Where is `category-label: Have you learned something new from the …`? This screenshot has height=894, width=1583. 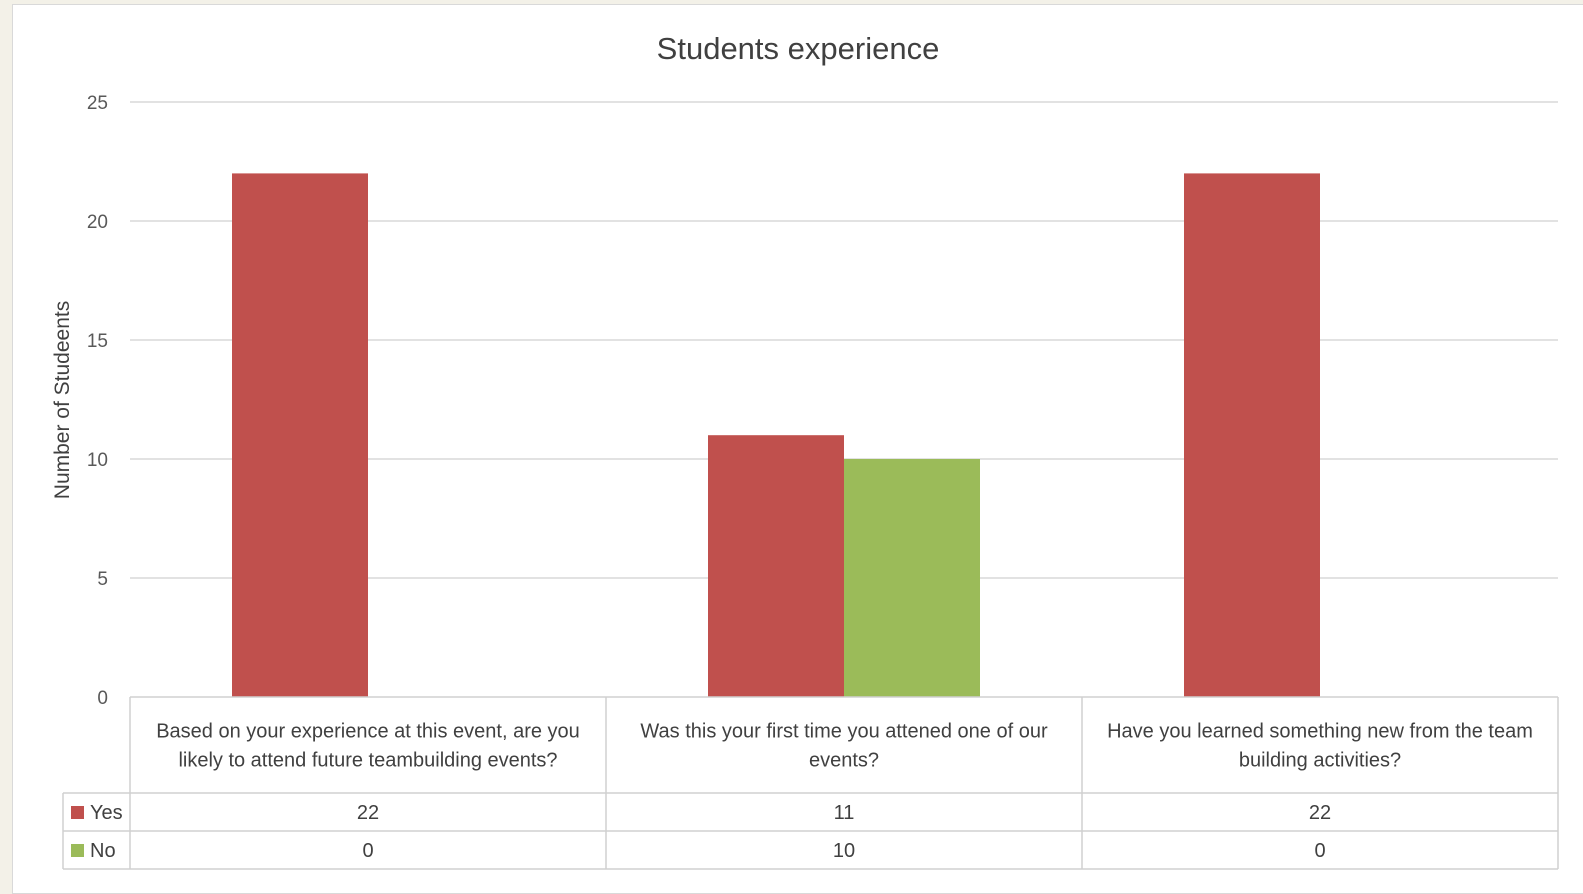
category-label: Have you learned something new from the … is located at coordinates (1320, 746).